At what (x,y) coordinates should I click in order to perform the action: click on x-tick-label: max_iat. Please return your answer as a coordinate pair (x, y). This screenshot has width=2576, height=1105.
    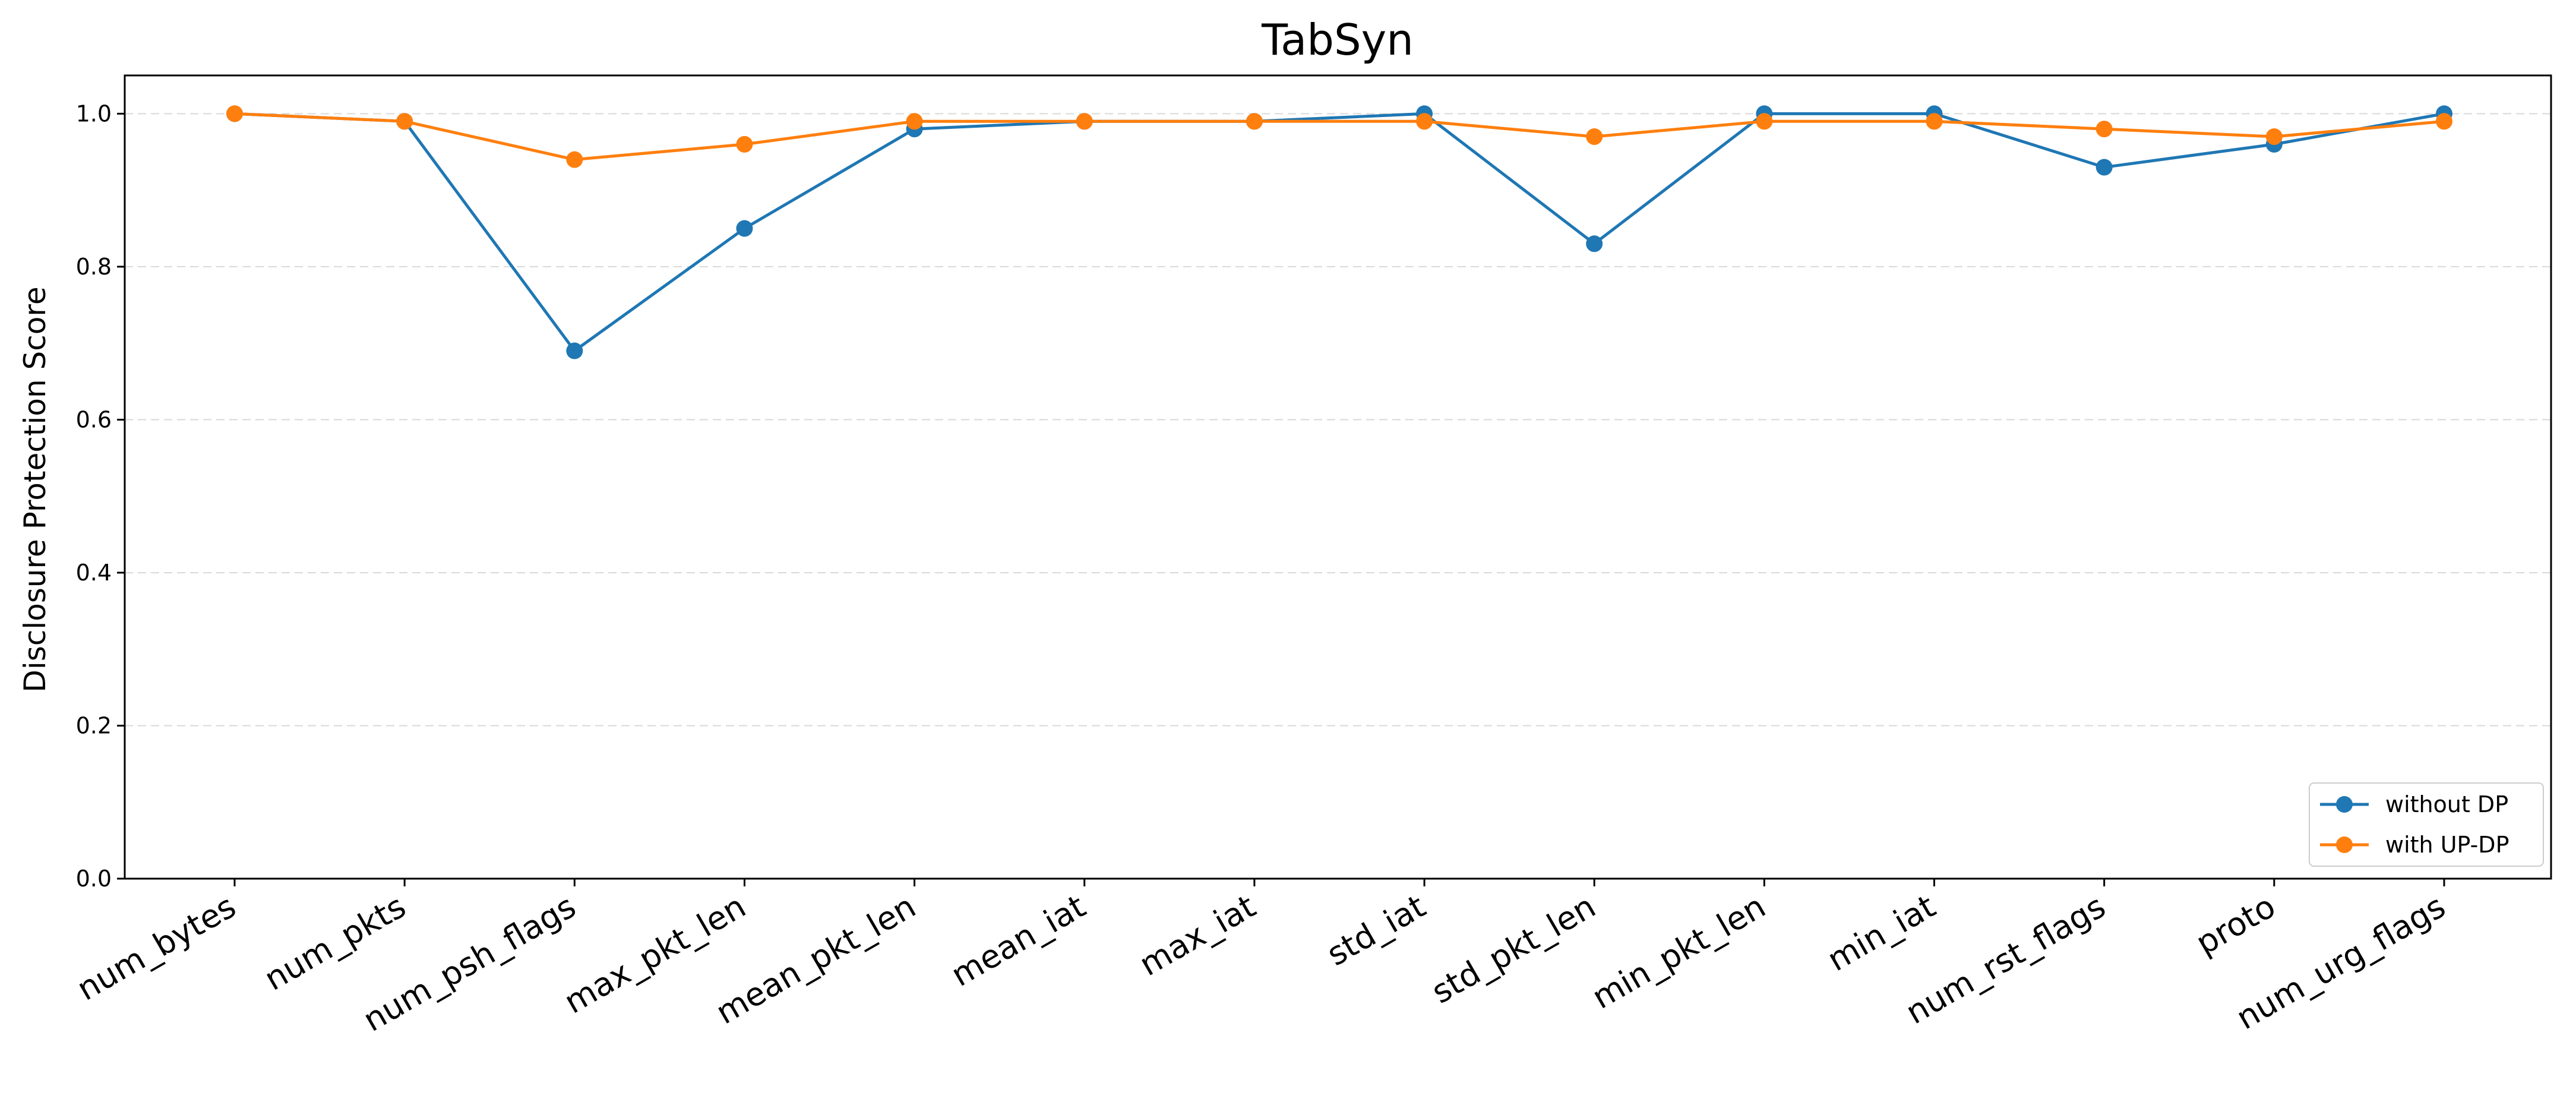
    Looking at the image, I should click on (1197, 936).